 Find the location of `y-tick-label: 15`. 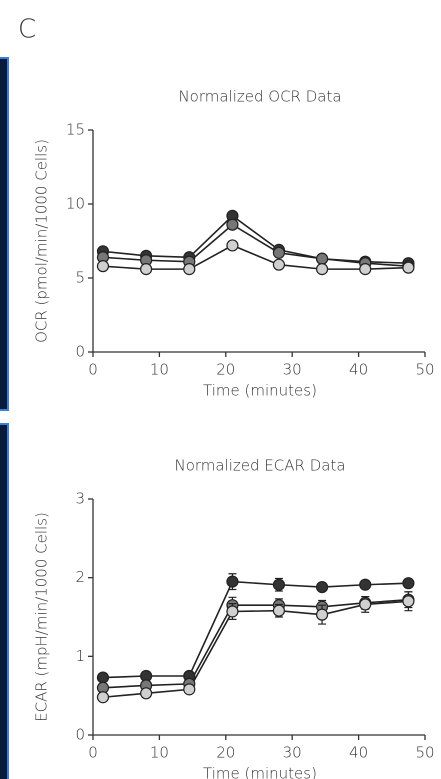

y-tick-label: 15 is located at coordinates (75, 130).